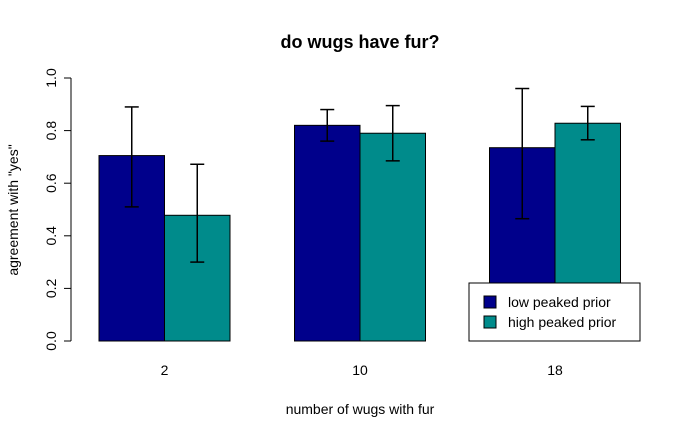 This screenshot has height=439, width=681. I want to click on legend-label: low peaked prior, so click(559, 302).